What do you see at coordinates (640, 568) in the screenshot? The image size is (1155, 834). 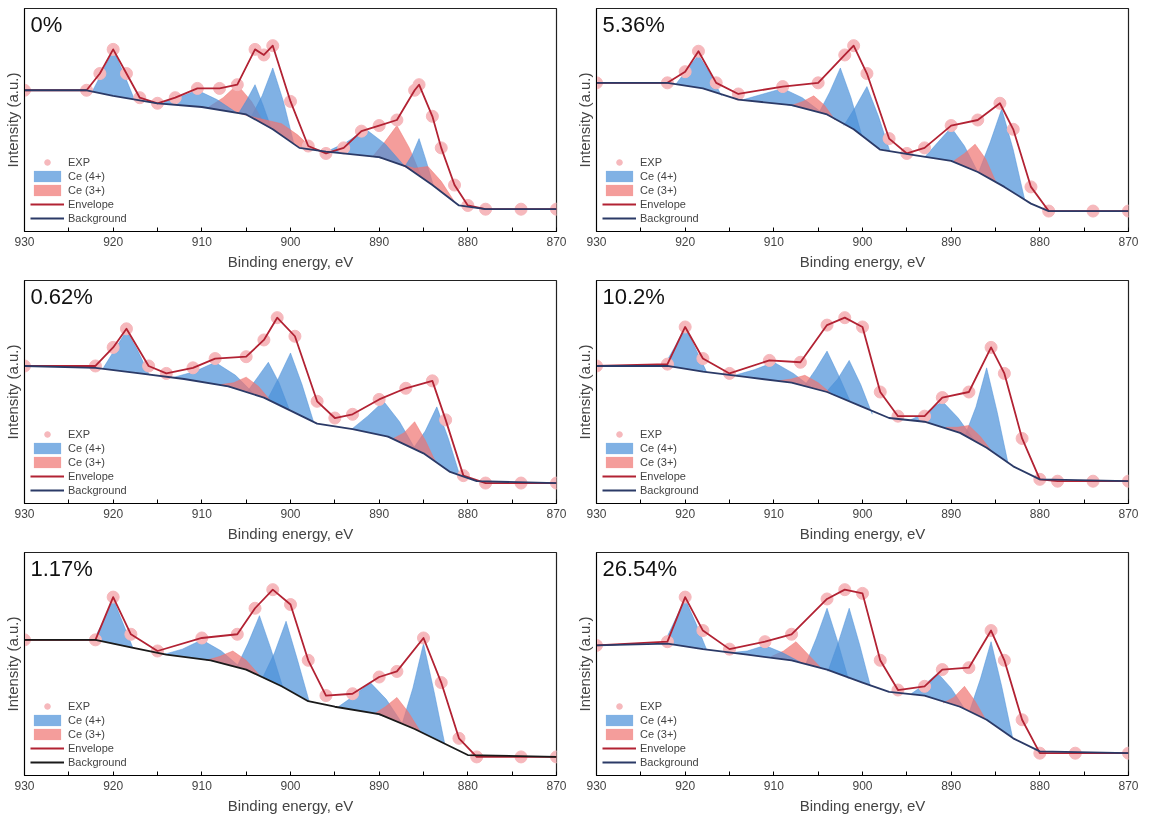 I see `chart-title: 26.54%` at bounding box center [640, 568].